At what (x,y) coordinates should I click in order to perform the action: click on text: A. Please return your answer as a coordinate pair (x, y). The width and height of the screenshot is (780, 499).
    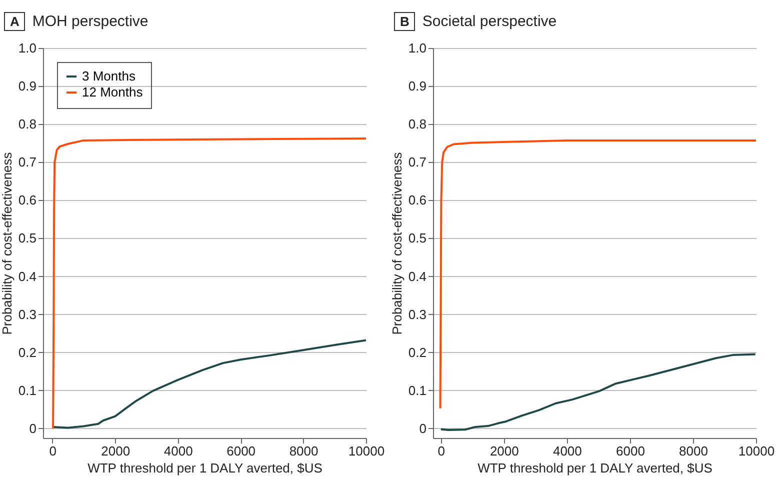
    Looking at the image, I should click on (15, 21).